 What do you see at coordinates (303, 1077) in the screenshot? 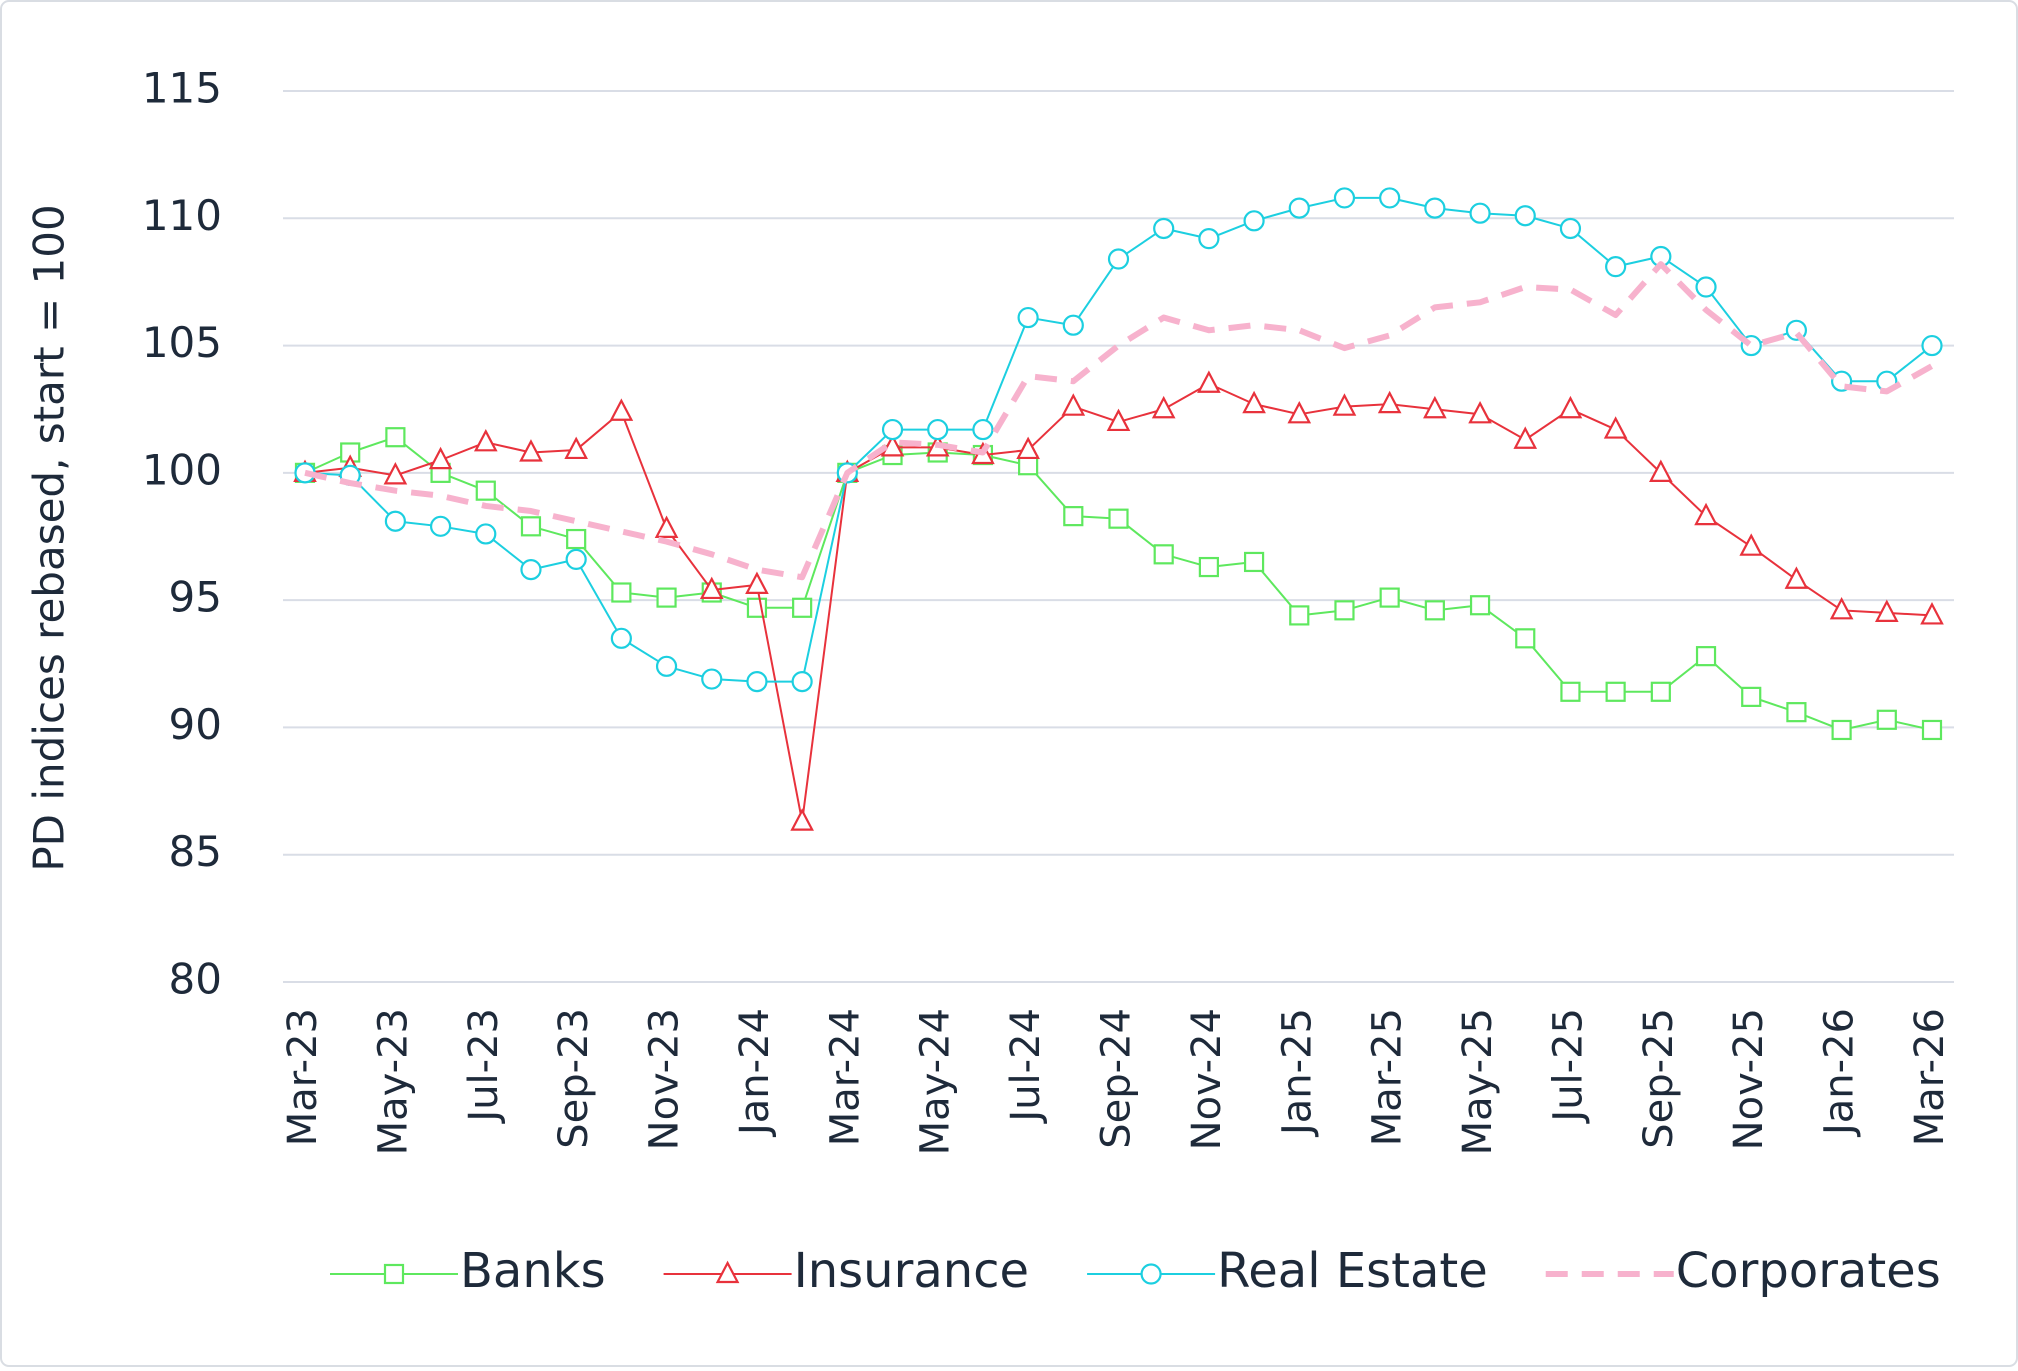
I see `x-tick-label: Mar-23` at bounding box center [303, 1077].